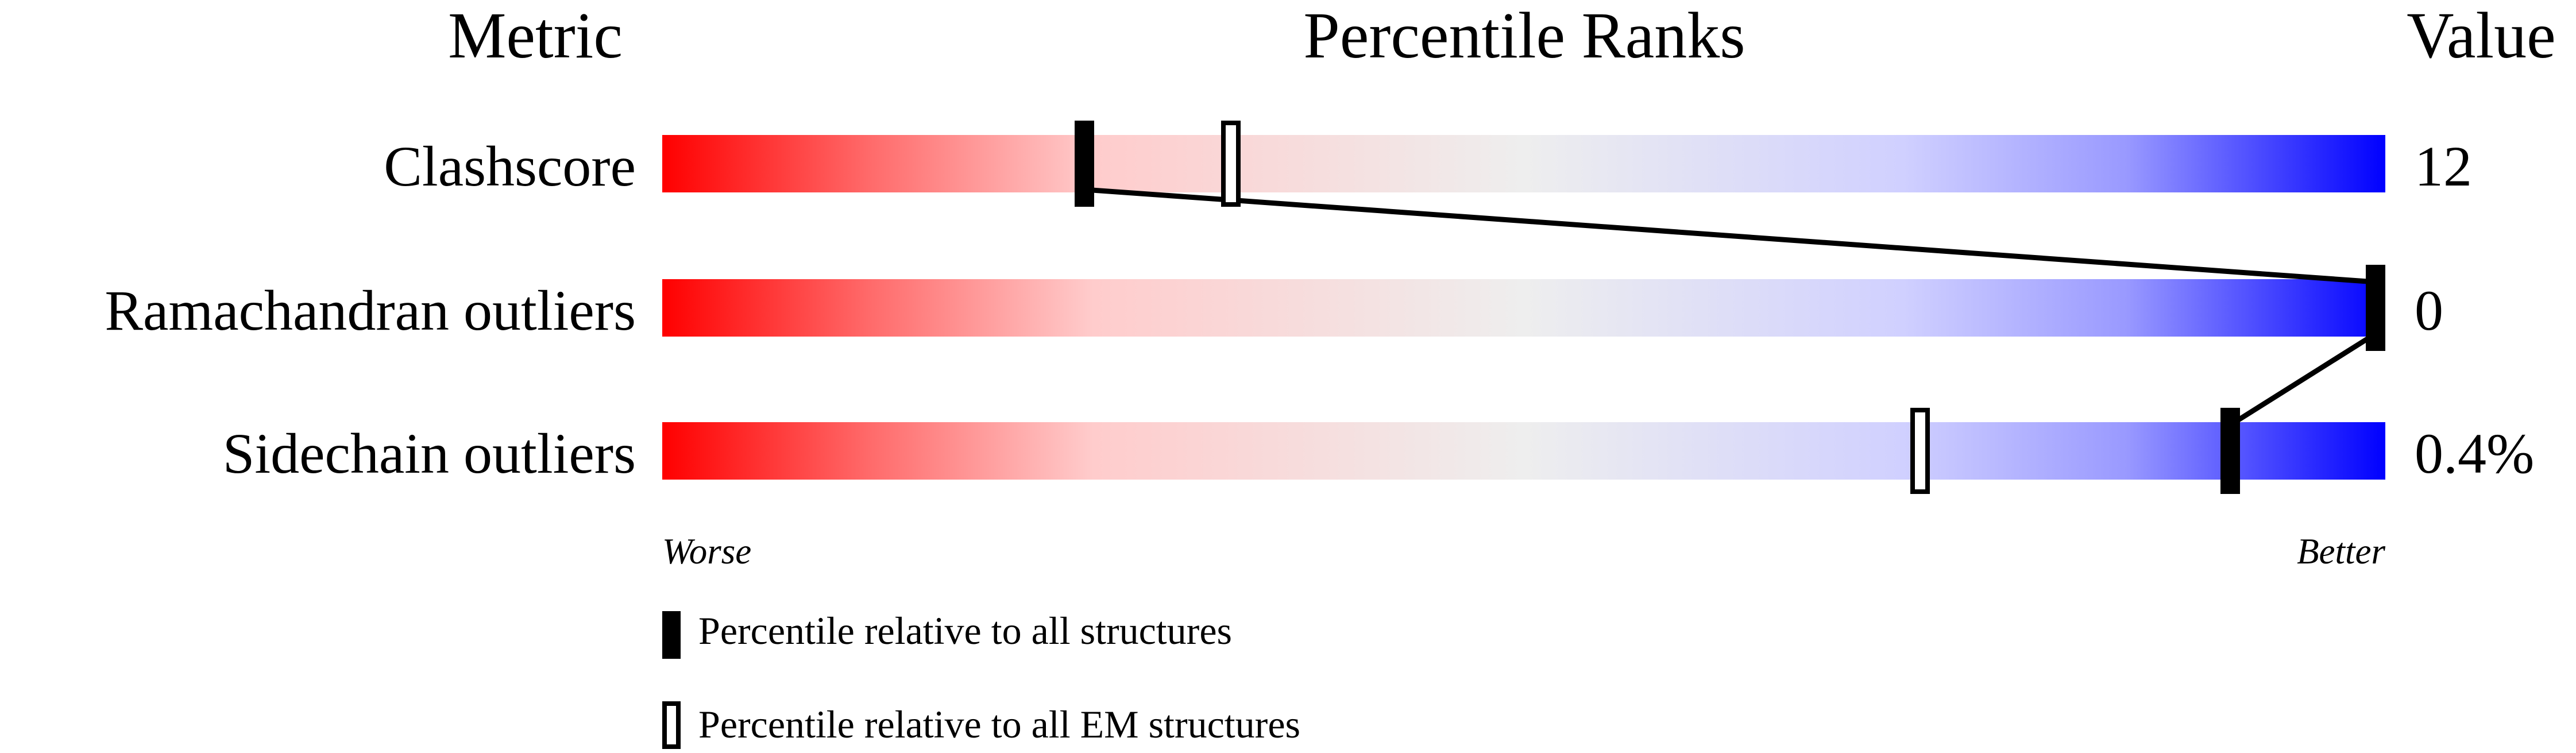  I want to click on metric-label: Ramachandran outliers, so click(370, 311).